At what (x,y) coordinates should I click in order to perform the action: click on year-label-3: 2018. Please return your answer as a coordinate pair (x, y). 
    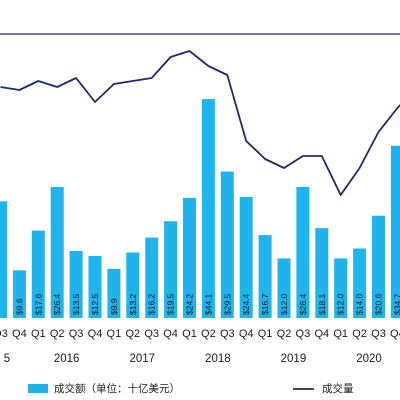
    Looking at the image, I should click on (218, 359).